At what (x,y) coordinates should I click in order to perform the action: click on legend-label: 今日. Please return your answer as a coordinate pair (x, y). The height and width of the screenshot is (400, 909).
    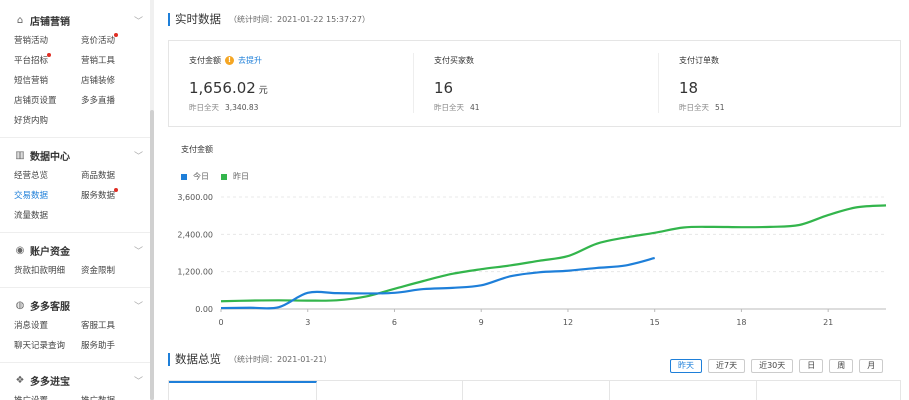
    Looking at the image, I should click on (201, 176).